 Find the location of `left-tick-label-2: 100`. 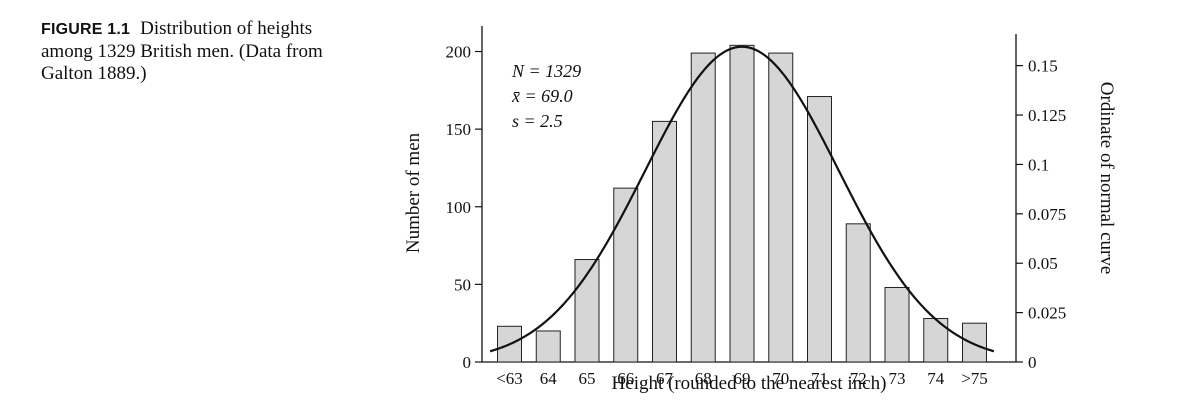

left-tick-label-2: 100 is located at coordinates (459, 207).